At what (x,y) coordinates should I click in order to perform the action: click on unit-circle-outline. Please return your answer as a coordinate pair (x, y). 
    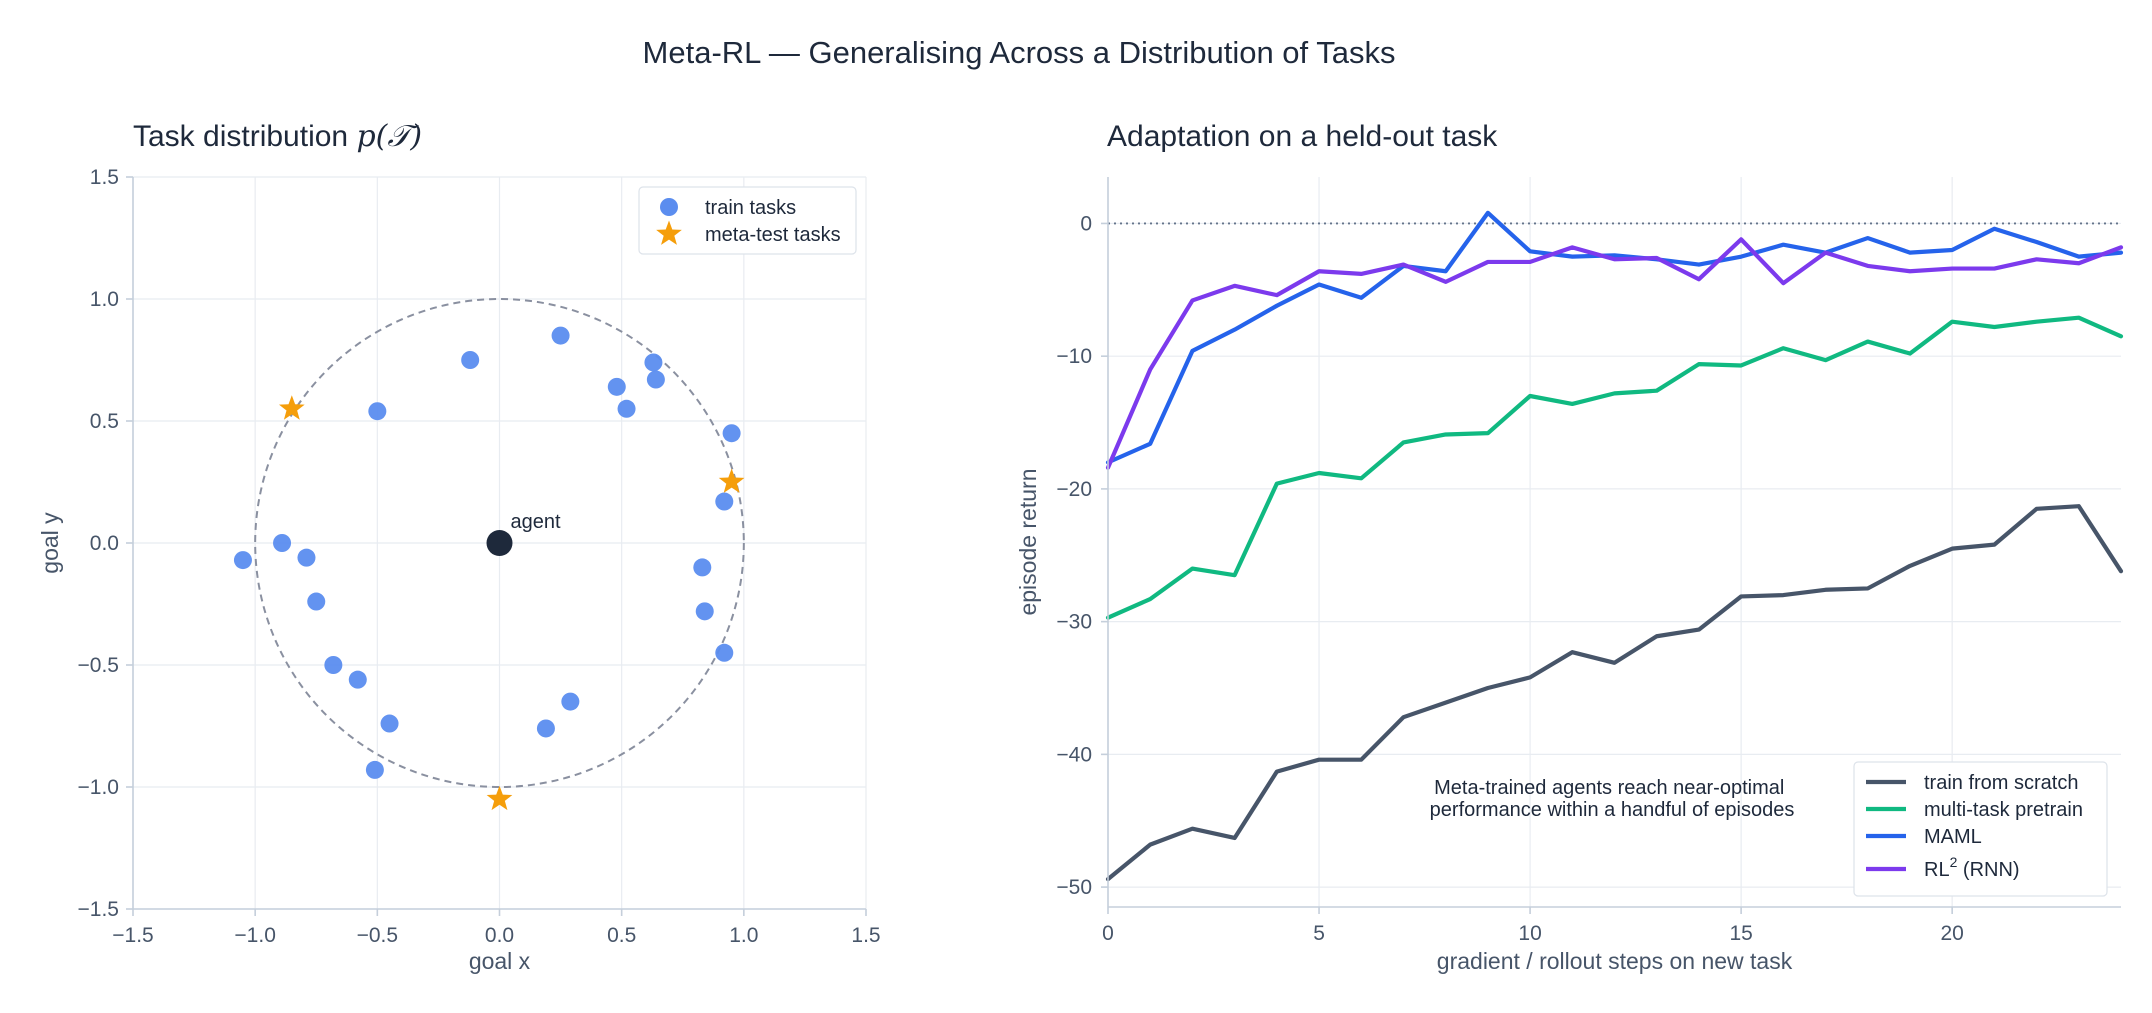
    Looking at the image, I should click on (499, 543).